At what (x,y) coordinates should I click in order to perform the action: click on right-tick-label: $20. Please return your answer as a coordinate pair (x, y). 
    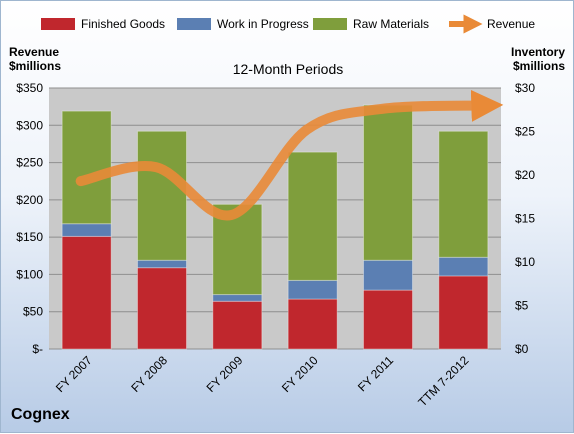
    Looking at the image, I should click on (525, 175).